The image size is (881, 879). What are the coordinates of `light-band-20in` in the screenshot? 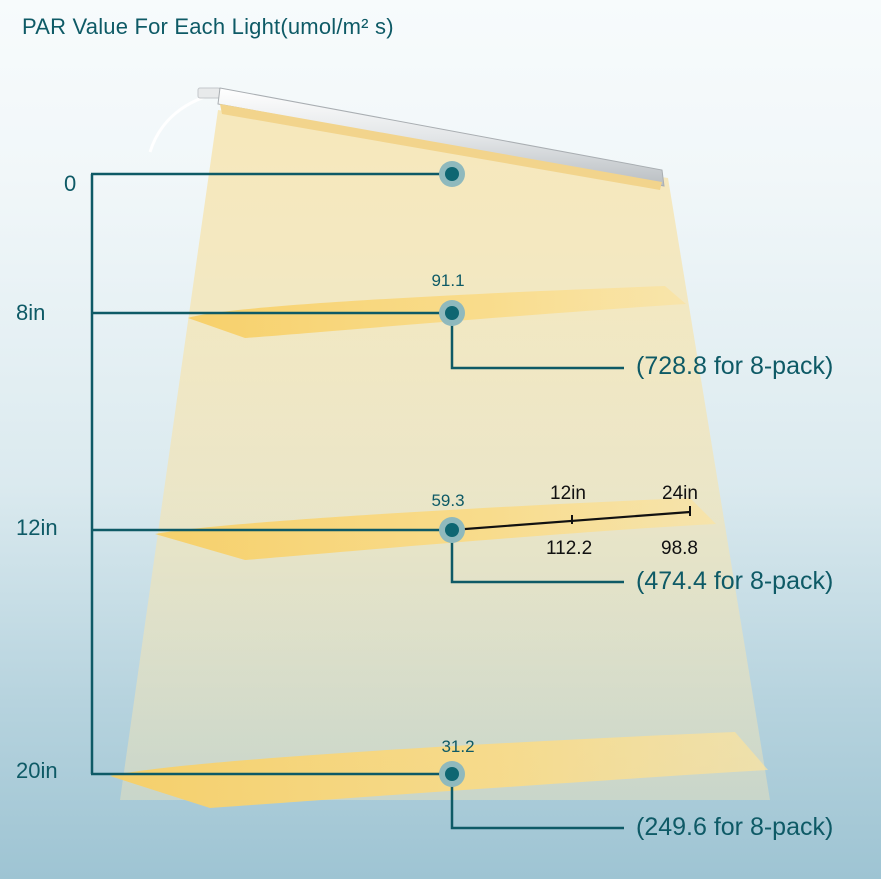 It's located at (439, 770).